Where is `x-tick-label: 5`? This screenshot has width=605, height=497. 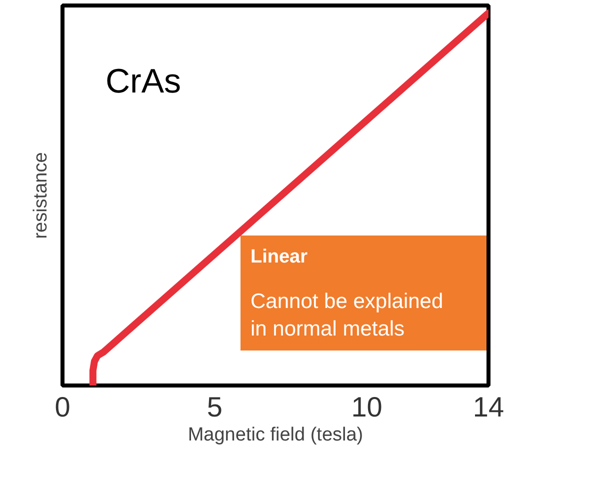 x-tick-label: 5 is located at coordinates (214, 407).